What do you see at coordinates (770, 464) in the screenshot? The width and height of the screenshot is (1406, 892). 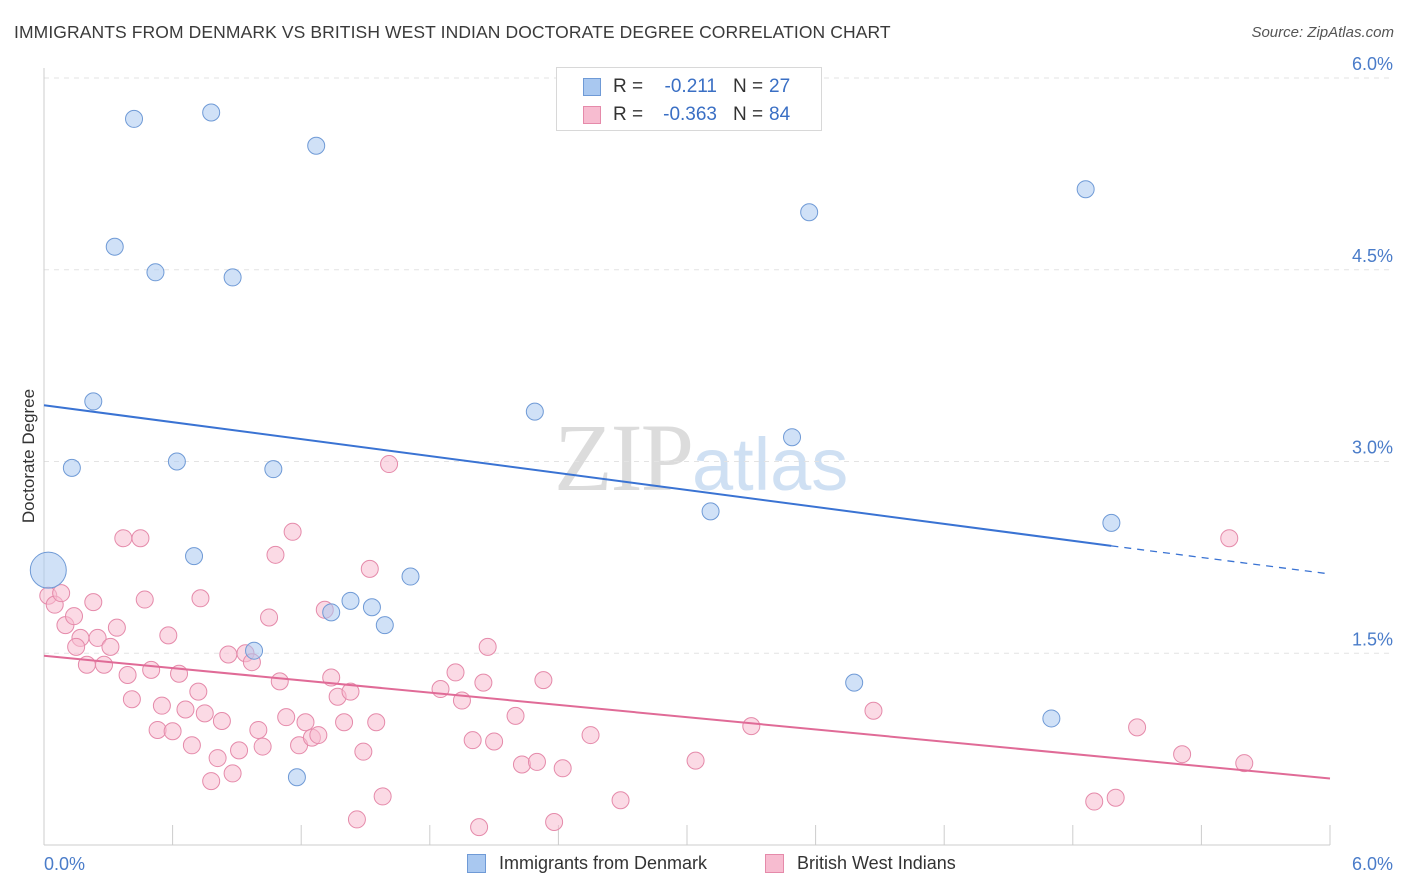 I see `watermark-atlas: atlas` at bounding box center [770, 464].